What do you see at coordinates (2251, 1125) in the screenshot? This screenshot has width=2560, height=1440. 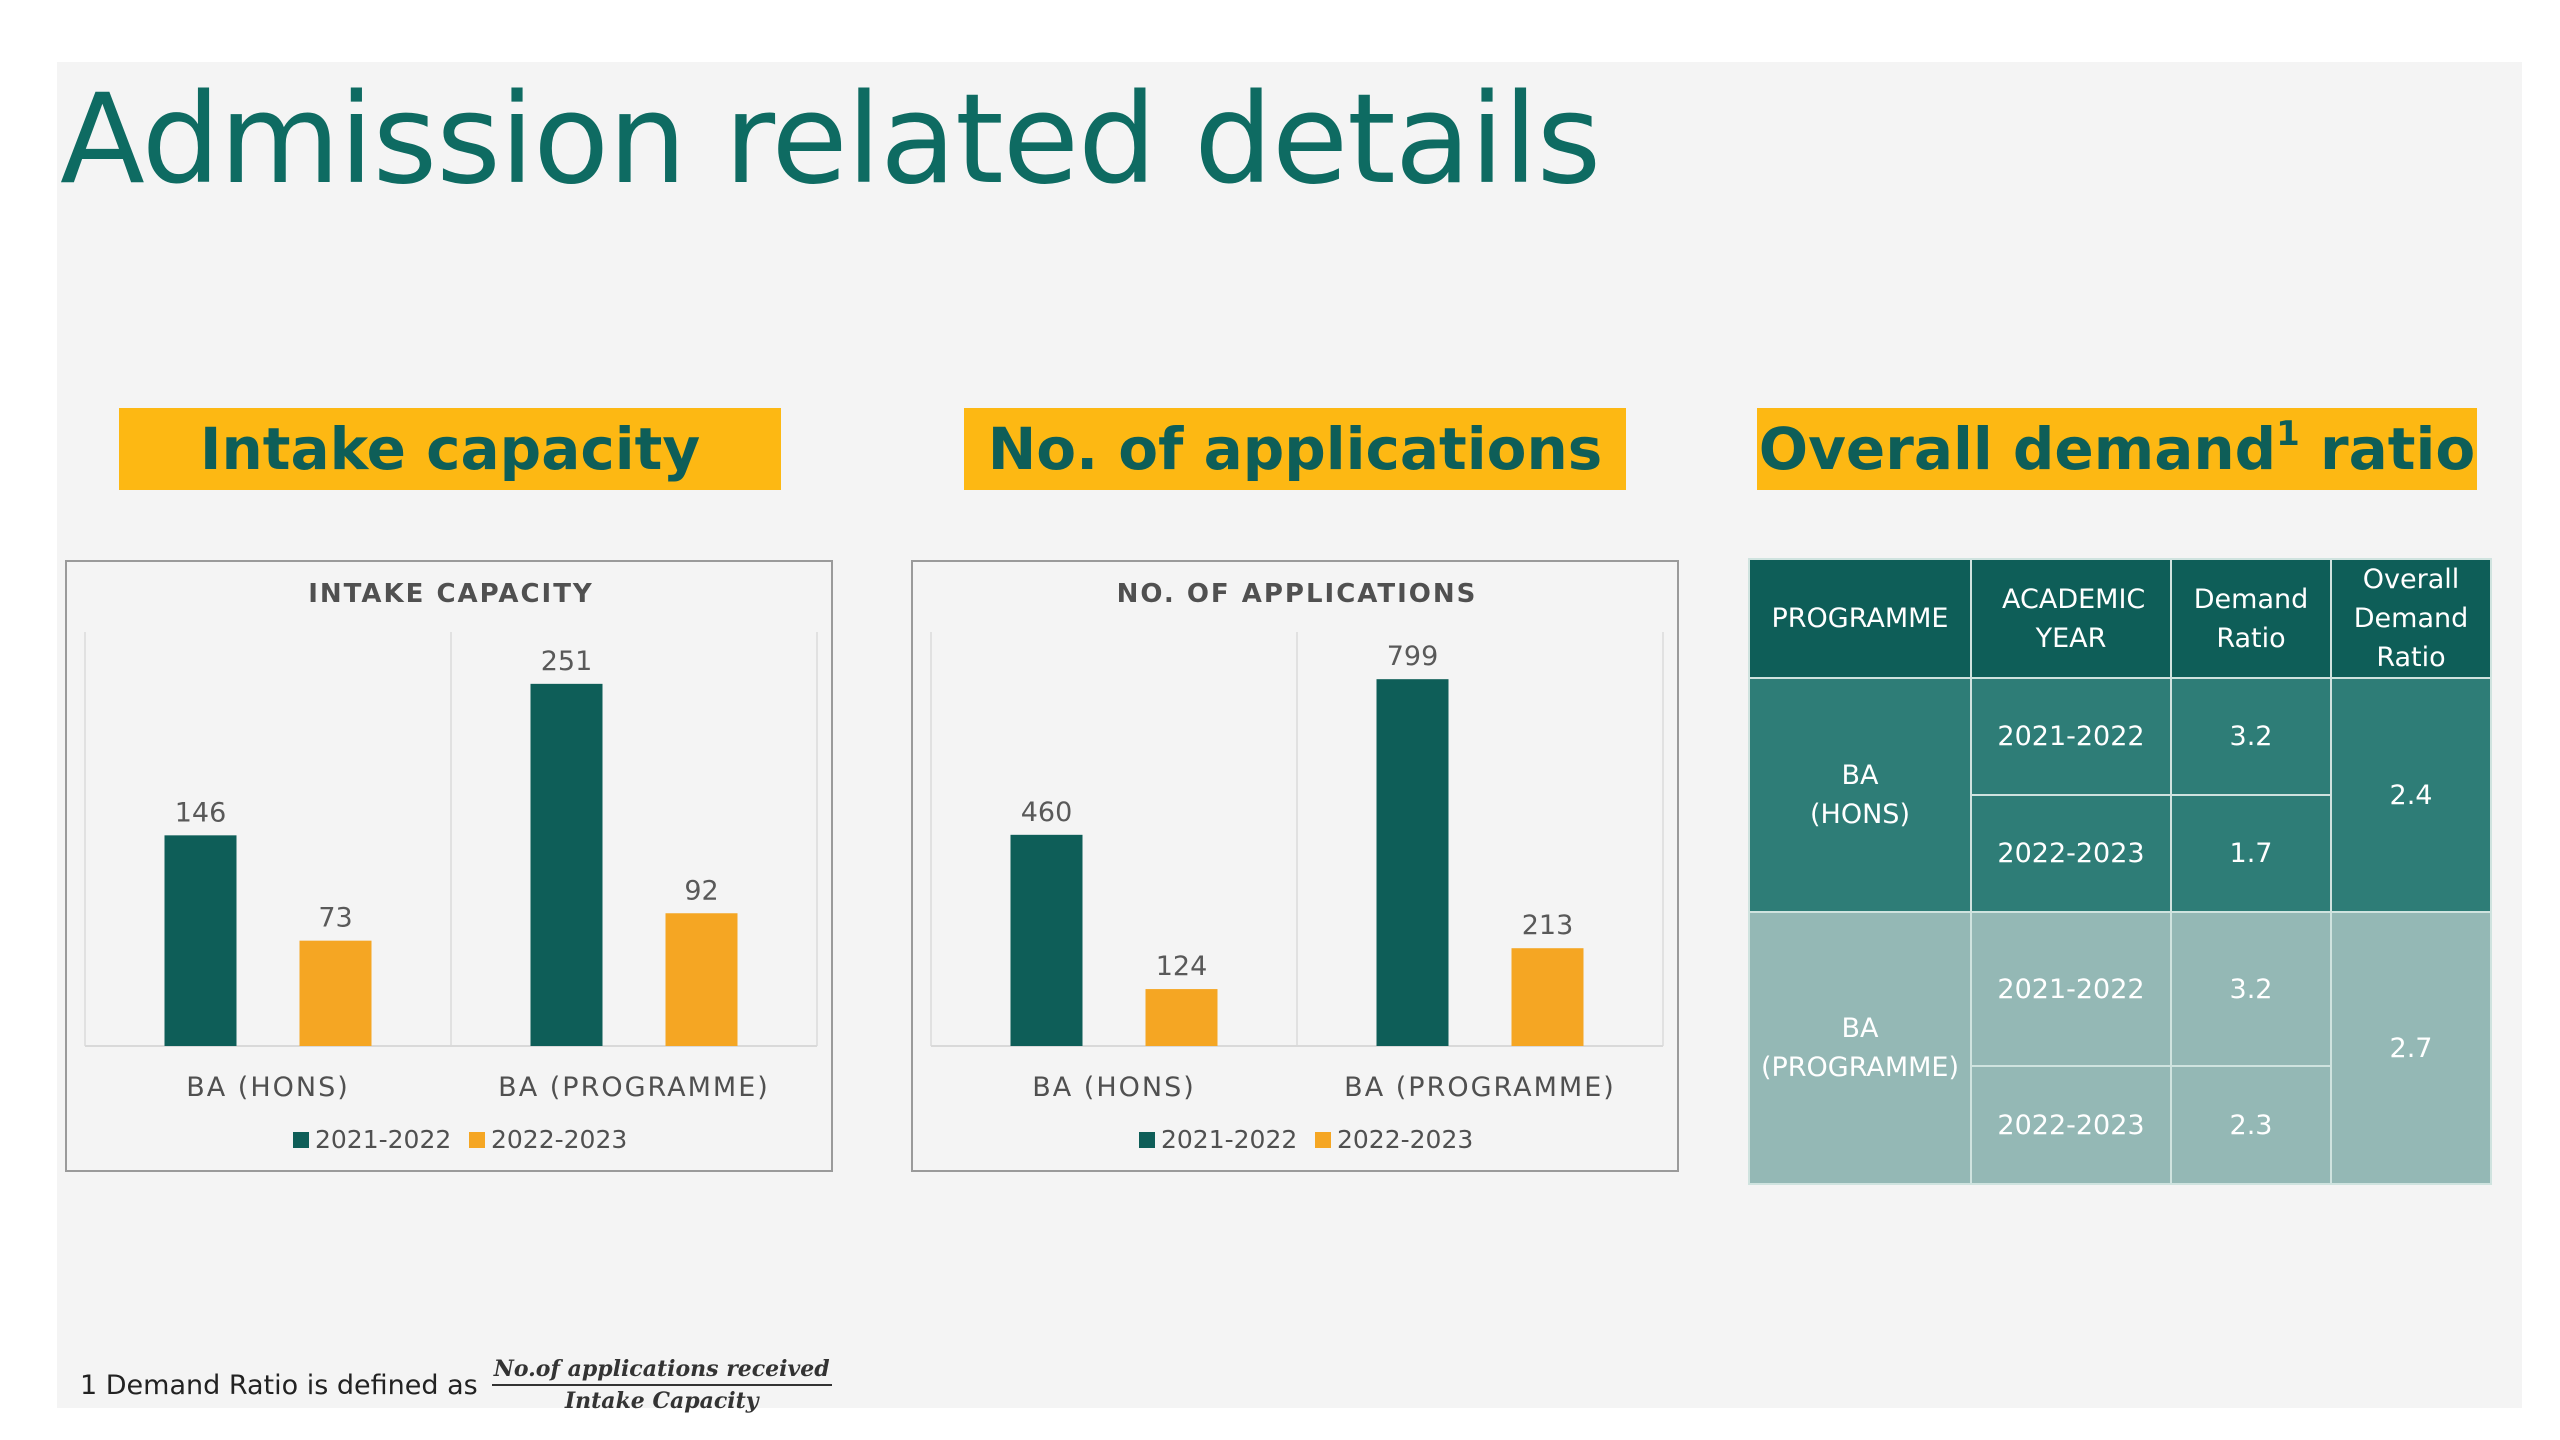 I see `ratio-cell: 2.3` at bounding box center [2251, 1125].